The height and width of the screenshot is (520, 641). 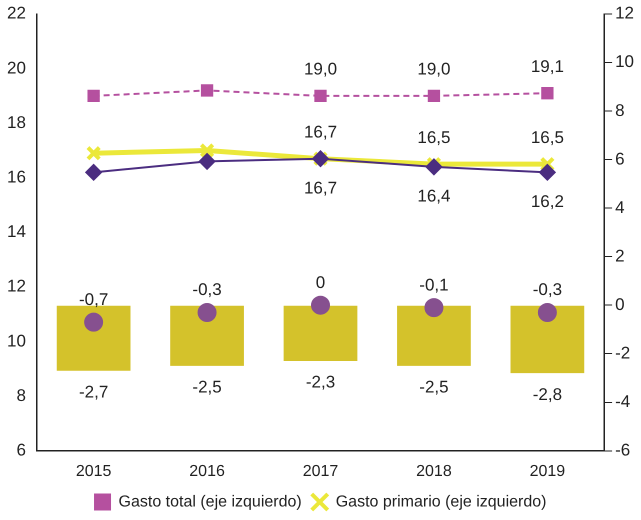 I want to click on y-tick-label: 16, so click(x=16, y=176).